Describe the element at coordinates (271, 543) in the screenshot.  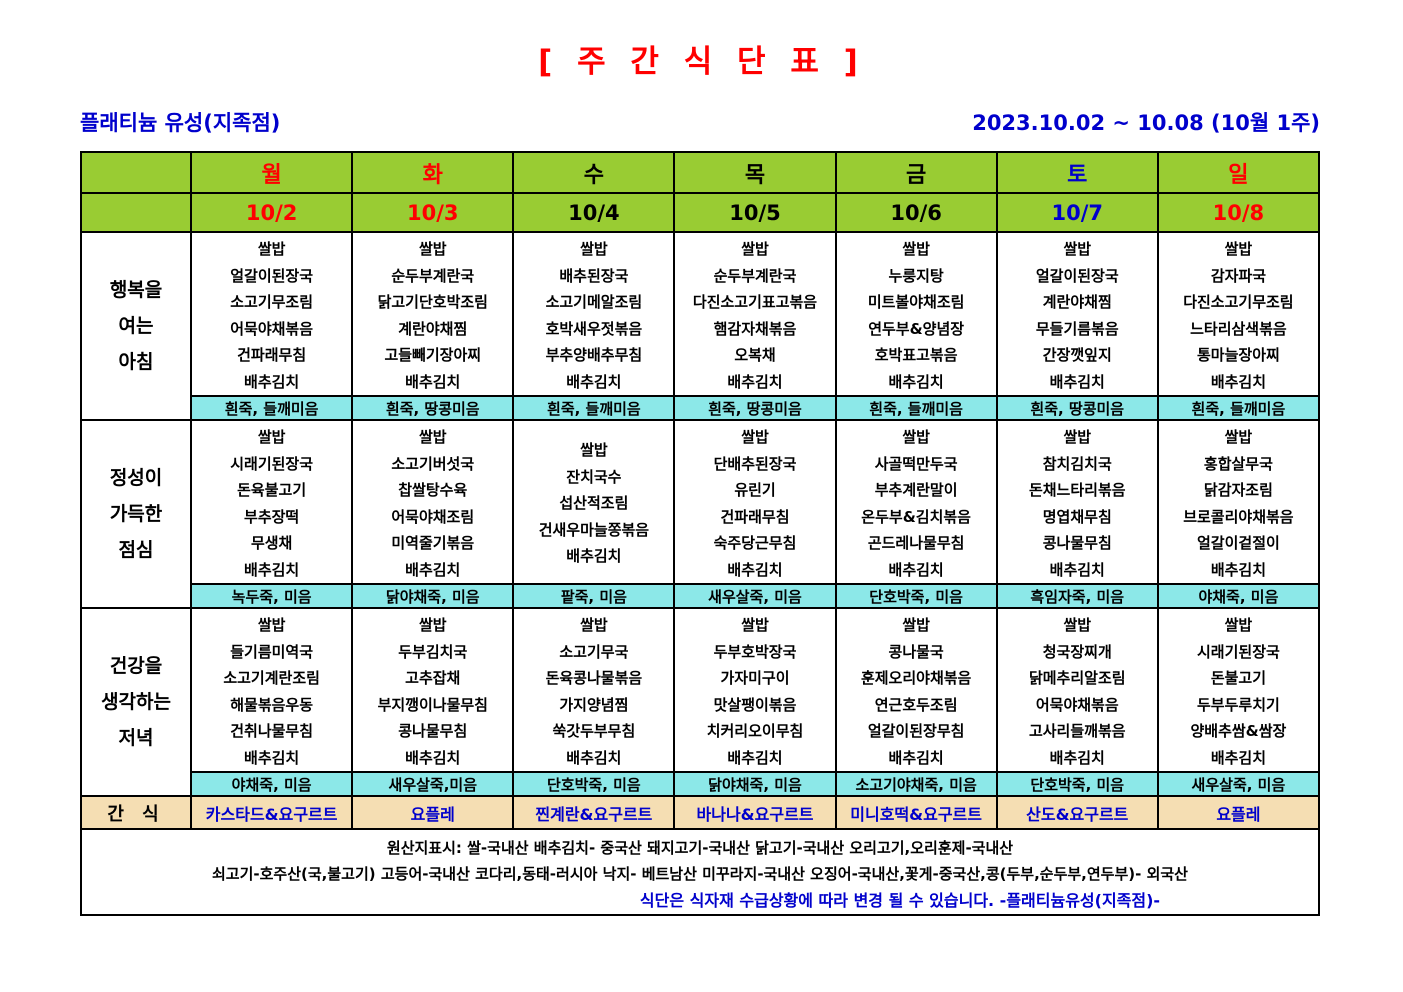
I see `menu-item: 무생채` at that location.